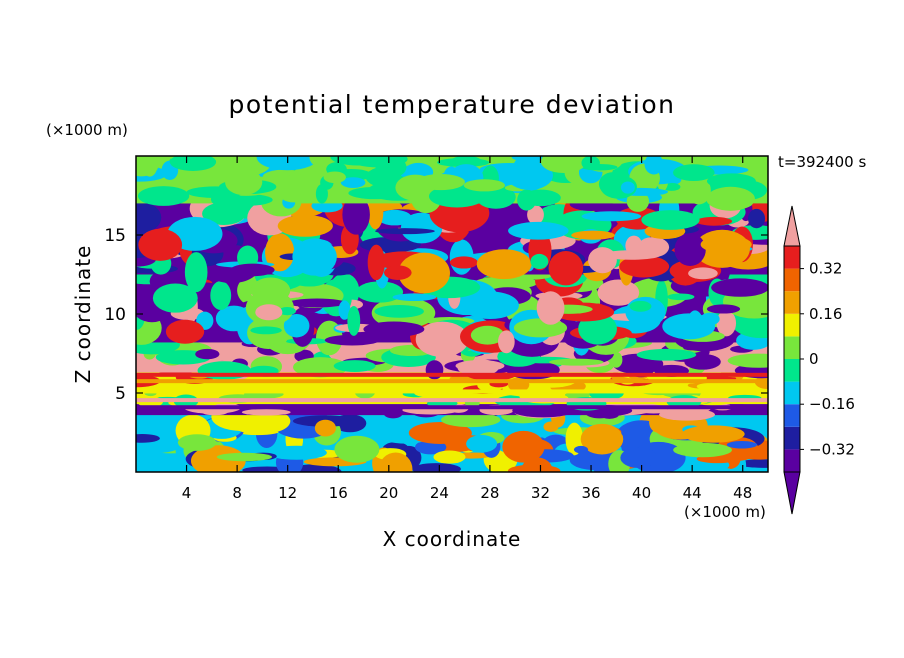  I want to click on colorbar-tick-label: −0.16, so click(832, 404).